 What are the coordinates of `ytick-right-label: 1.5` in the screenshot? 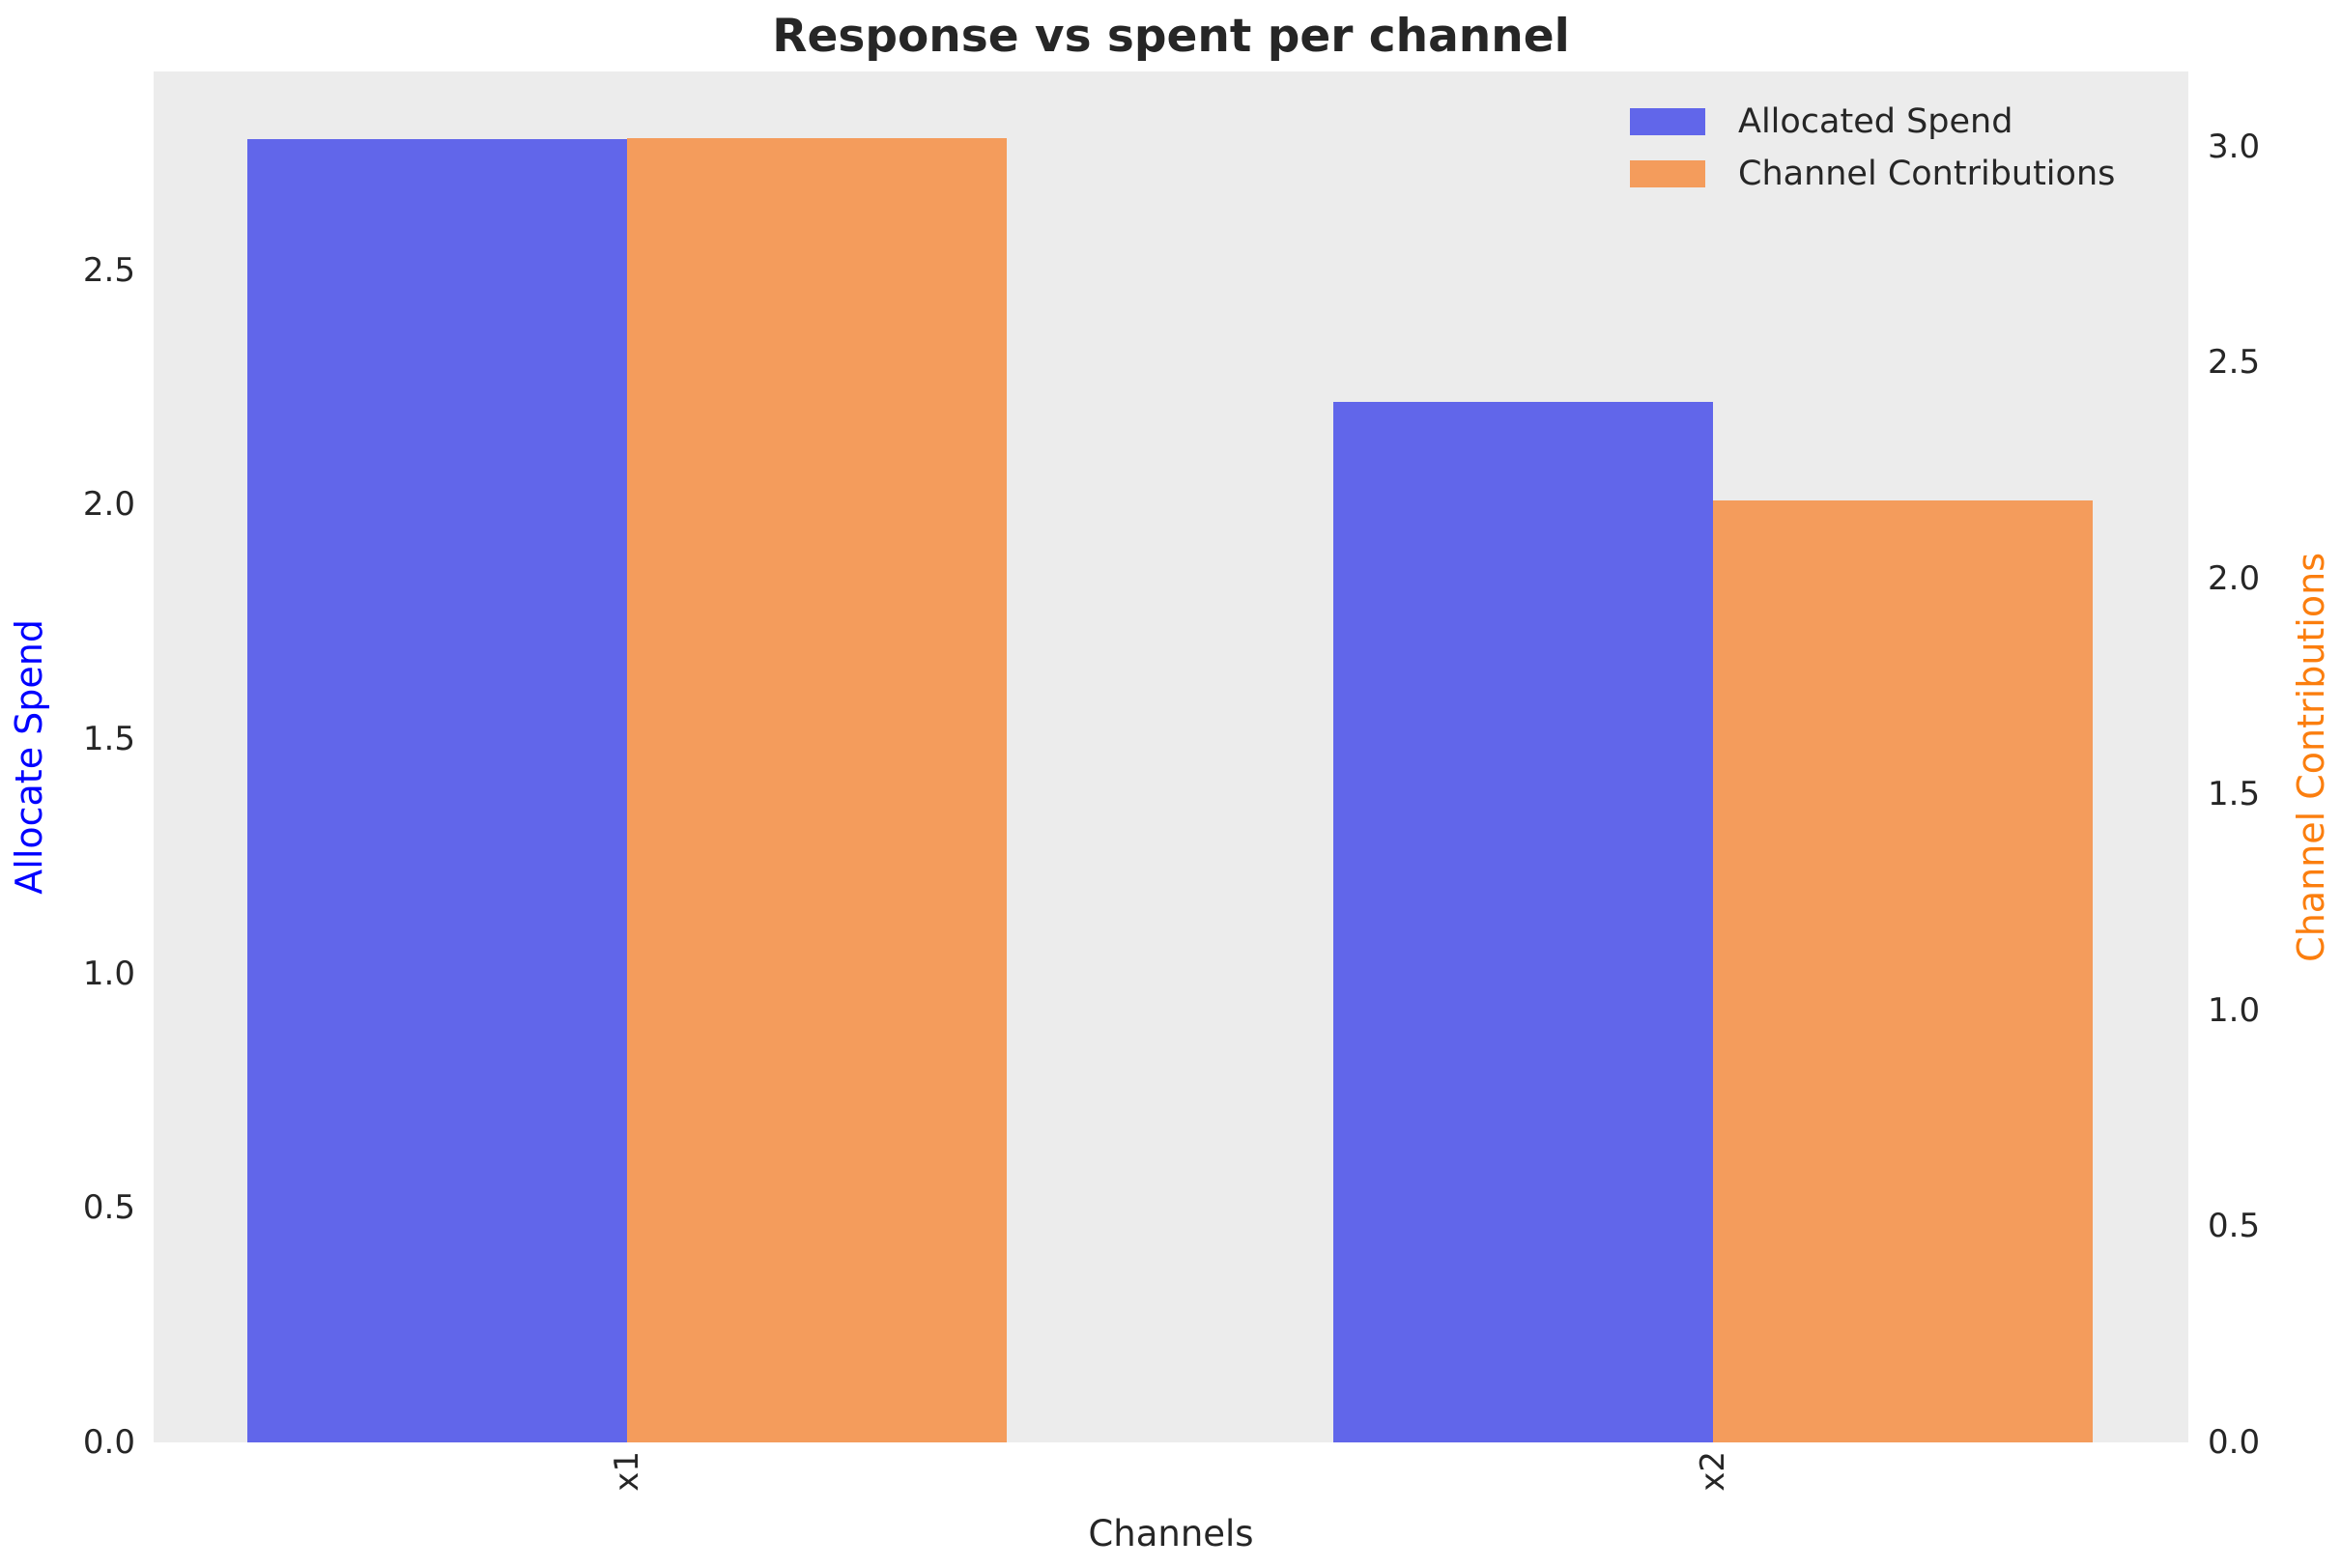 It's located at (2234, 794).